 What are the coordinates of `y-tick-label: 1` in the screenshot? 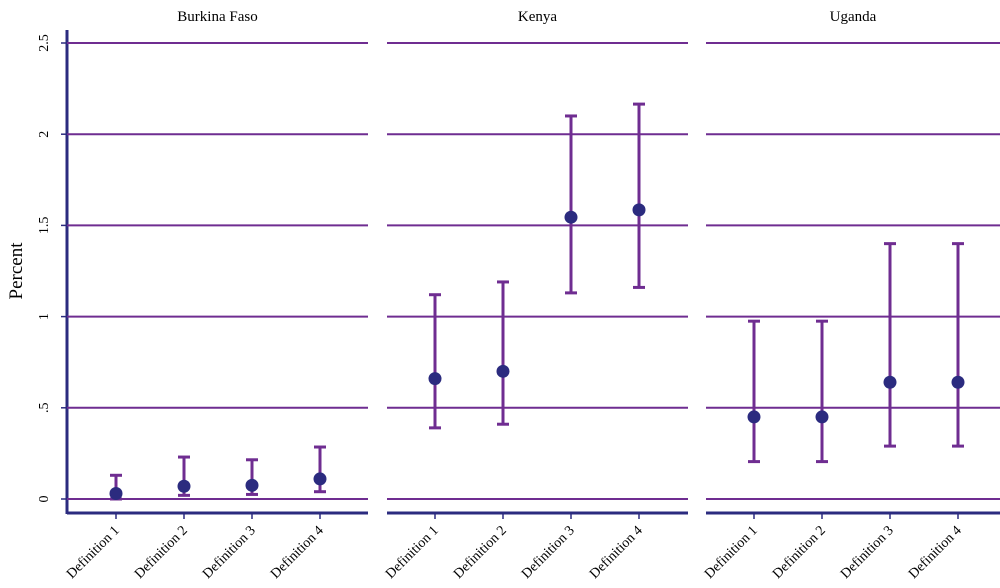 It's located at (44, 316).